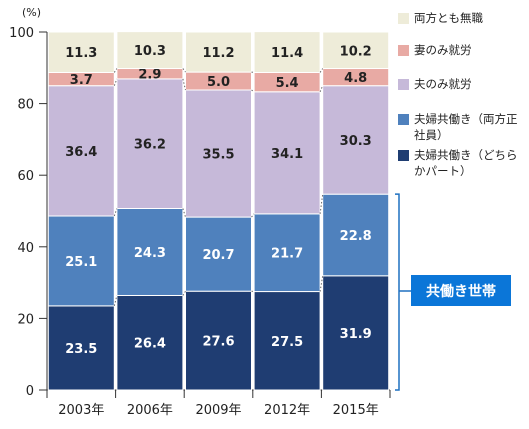 Image resolution: width=529 pixels, height=429 pixels. I want to click on data-label: 10.3, so click(150, 51).